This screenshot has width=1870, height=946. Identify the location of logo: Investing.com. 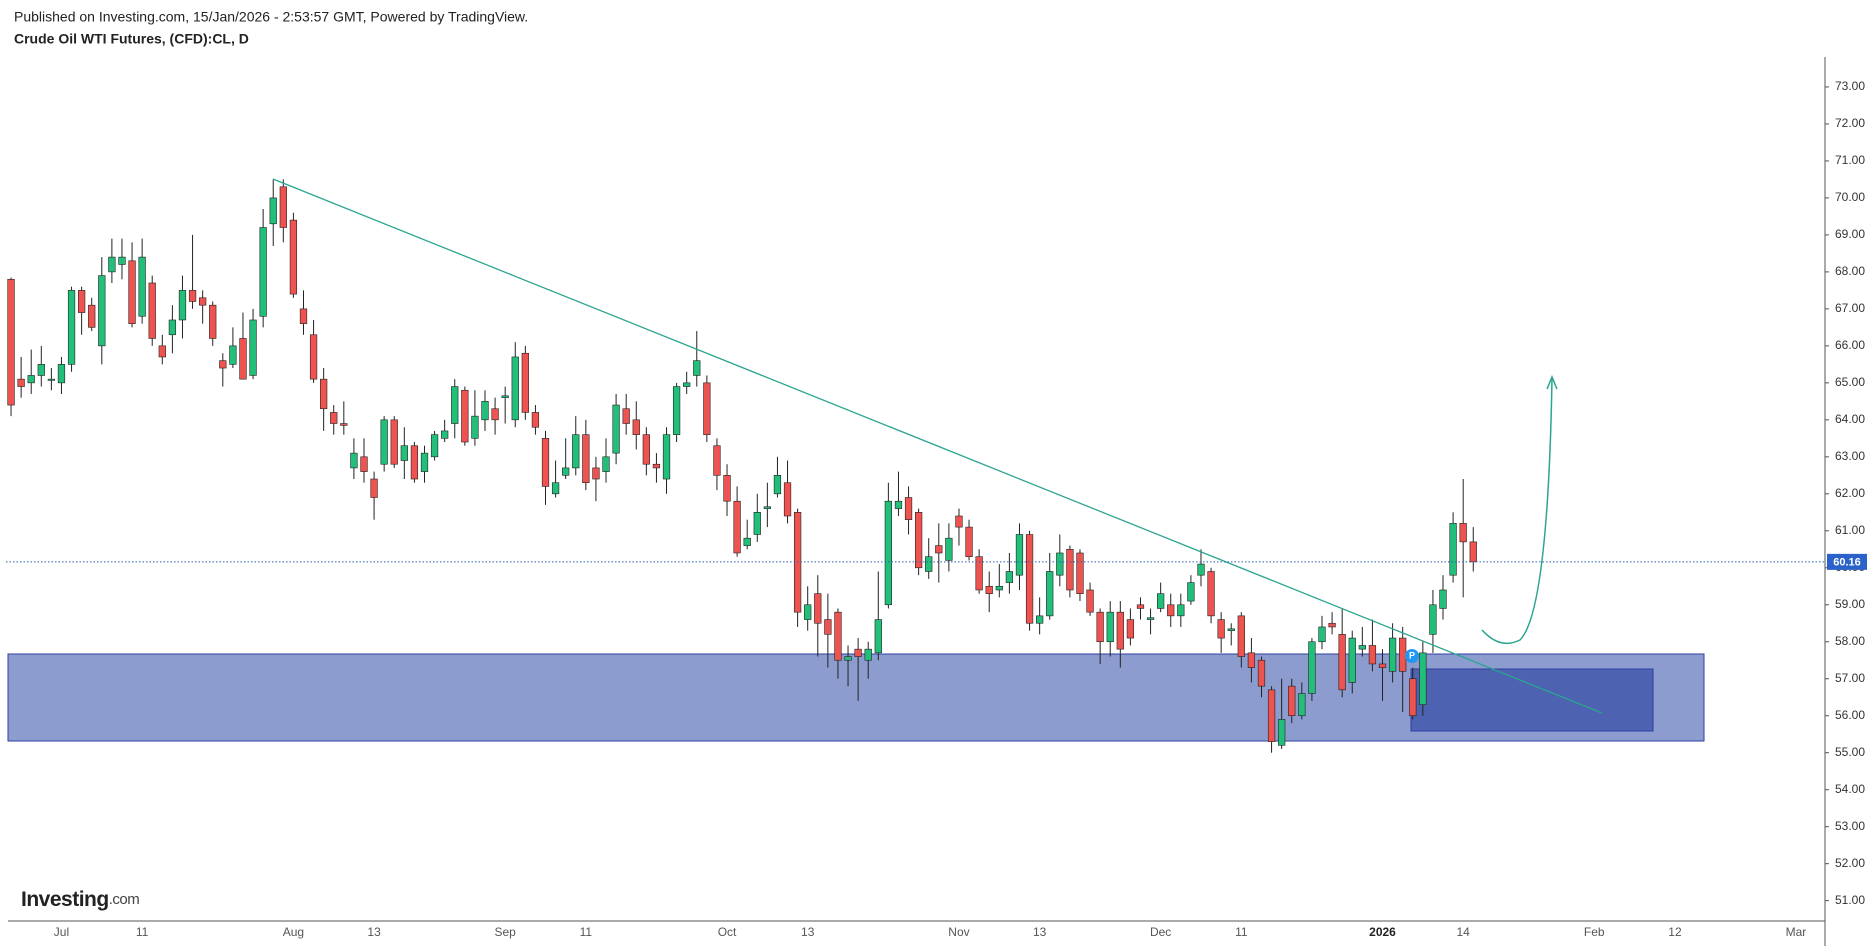
(80, 899).